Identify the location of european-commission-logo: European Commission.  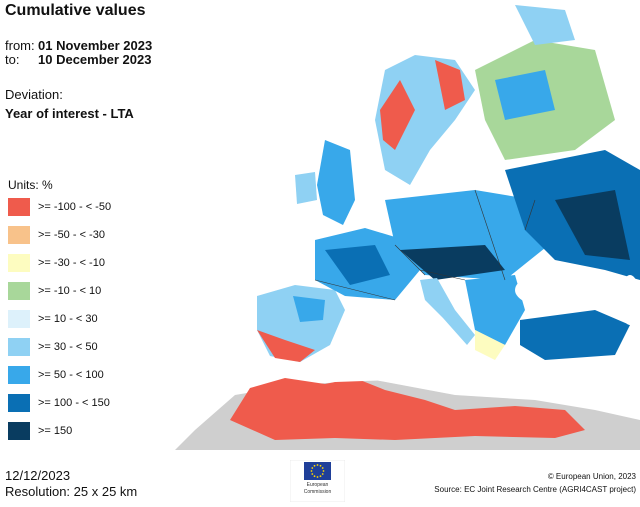
(317, 481).